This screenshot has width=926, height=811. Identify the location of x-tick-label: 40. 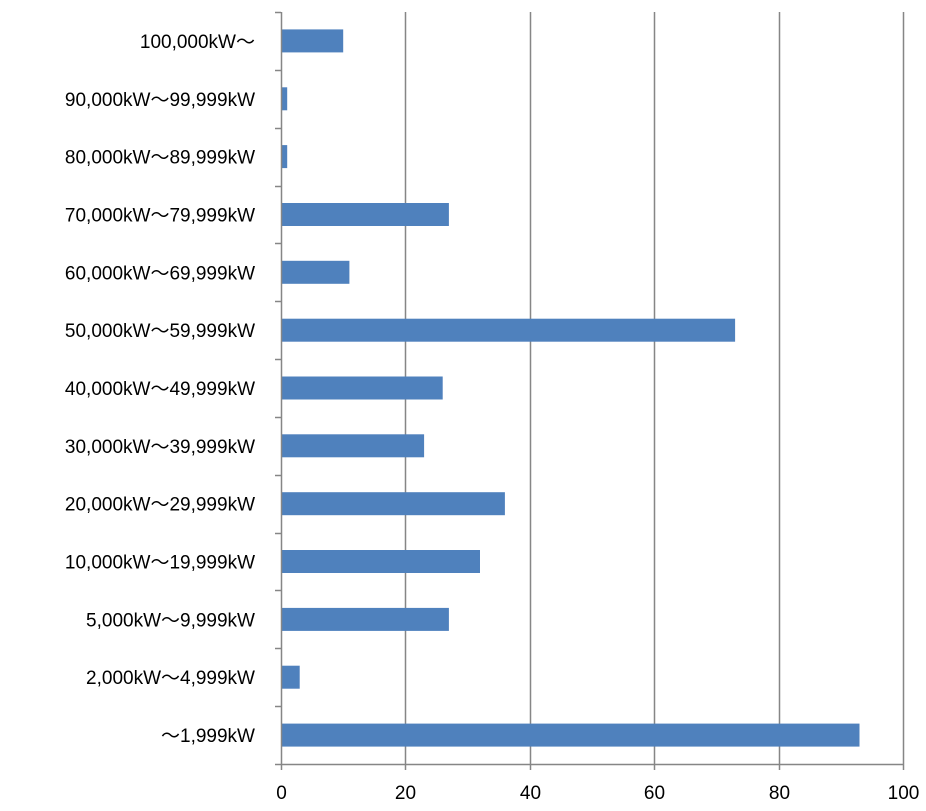
(530, 793).